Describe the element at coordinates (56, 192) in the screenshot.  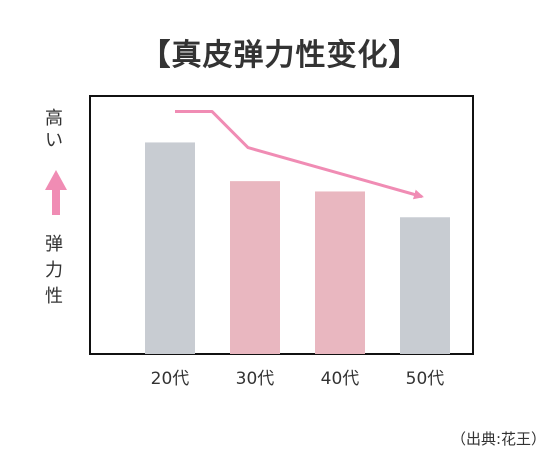
I see `up-arrow-icon` at that location.